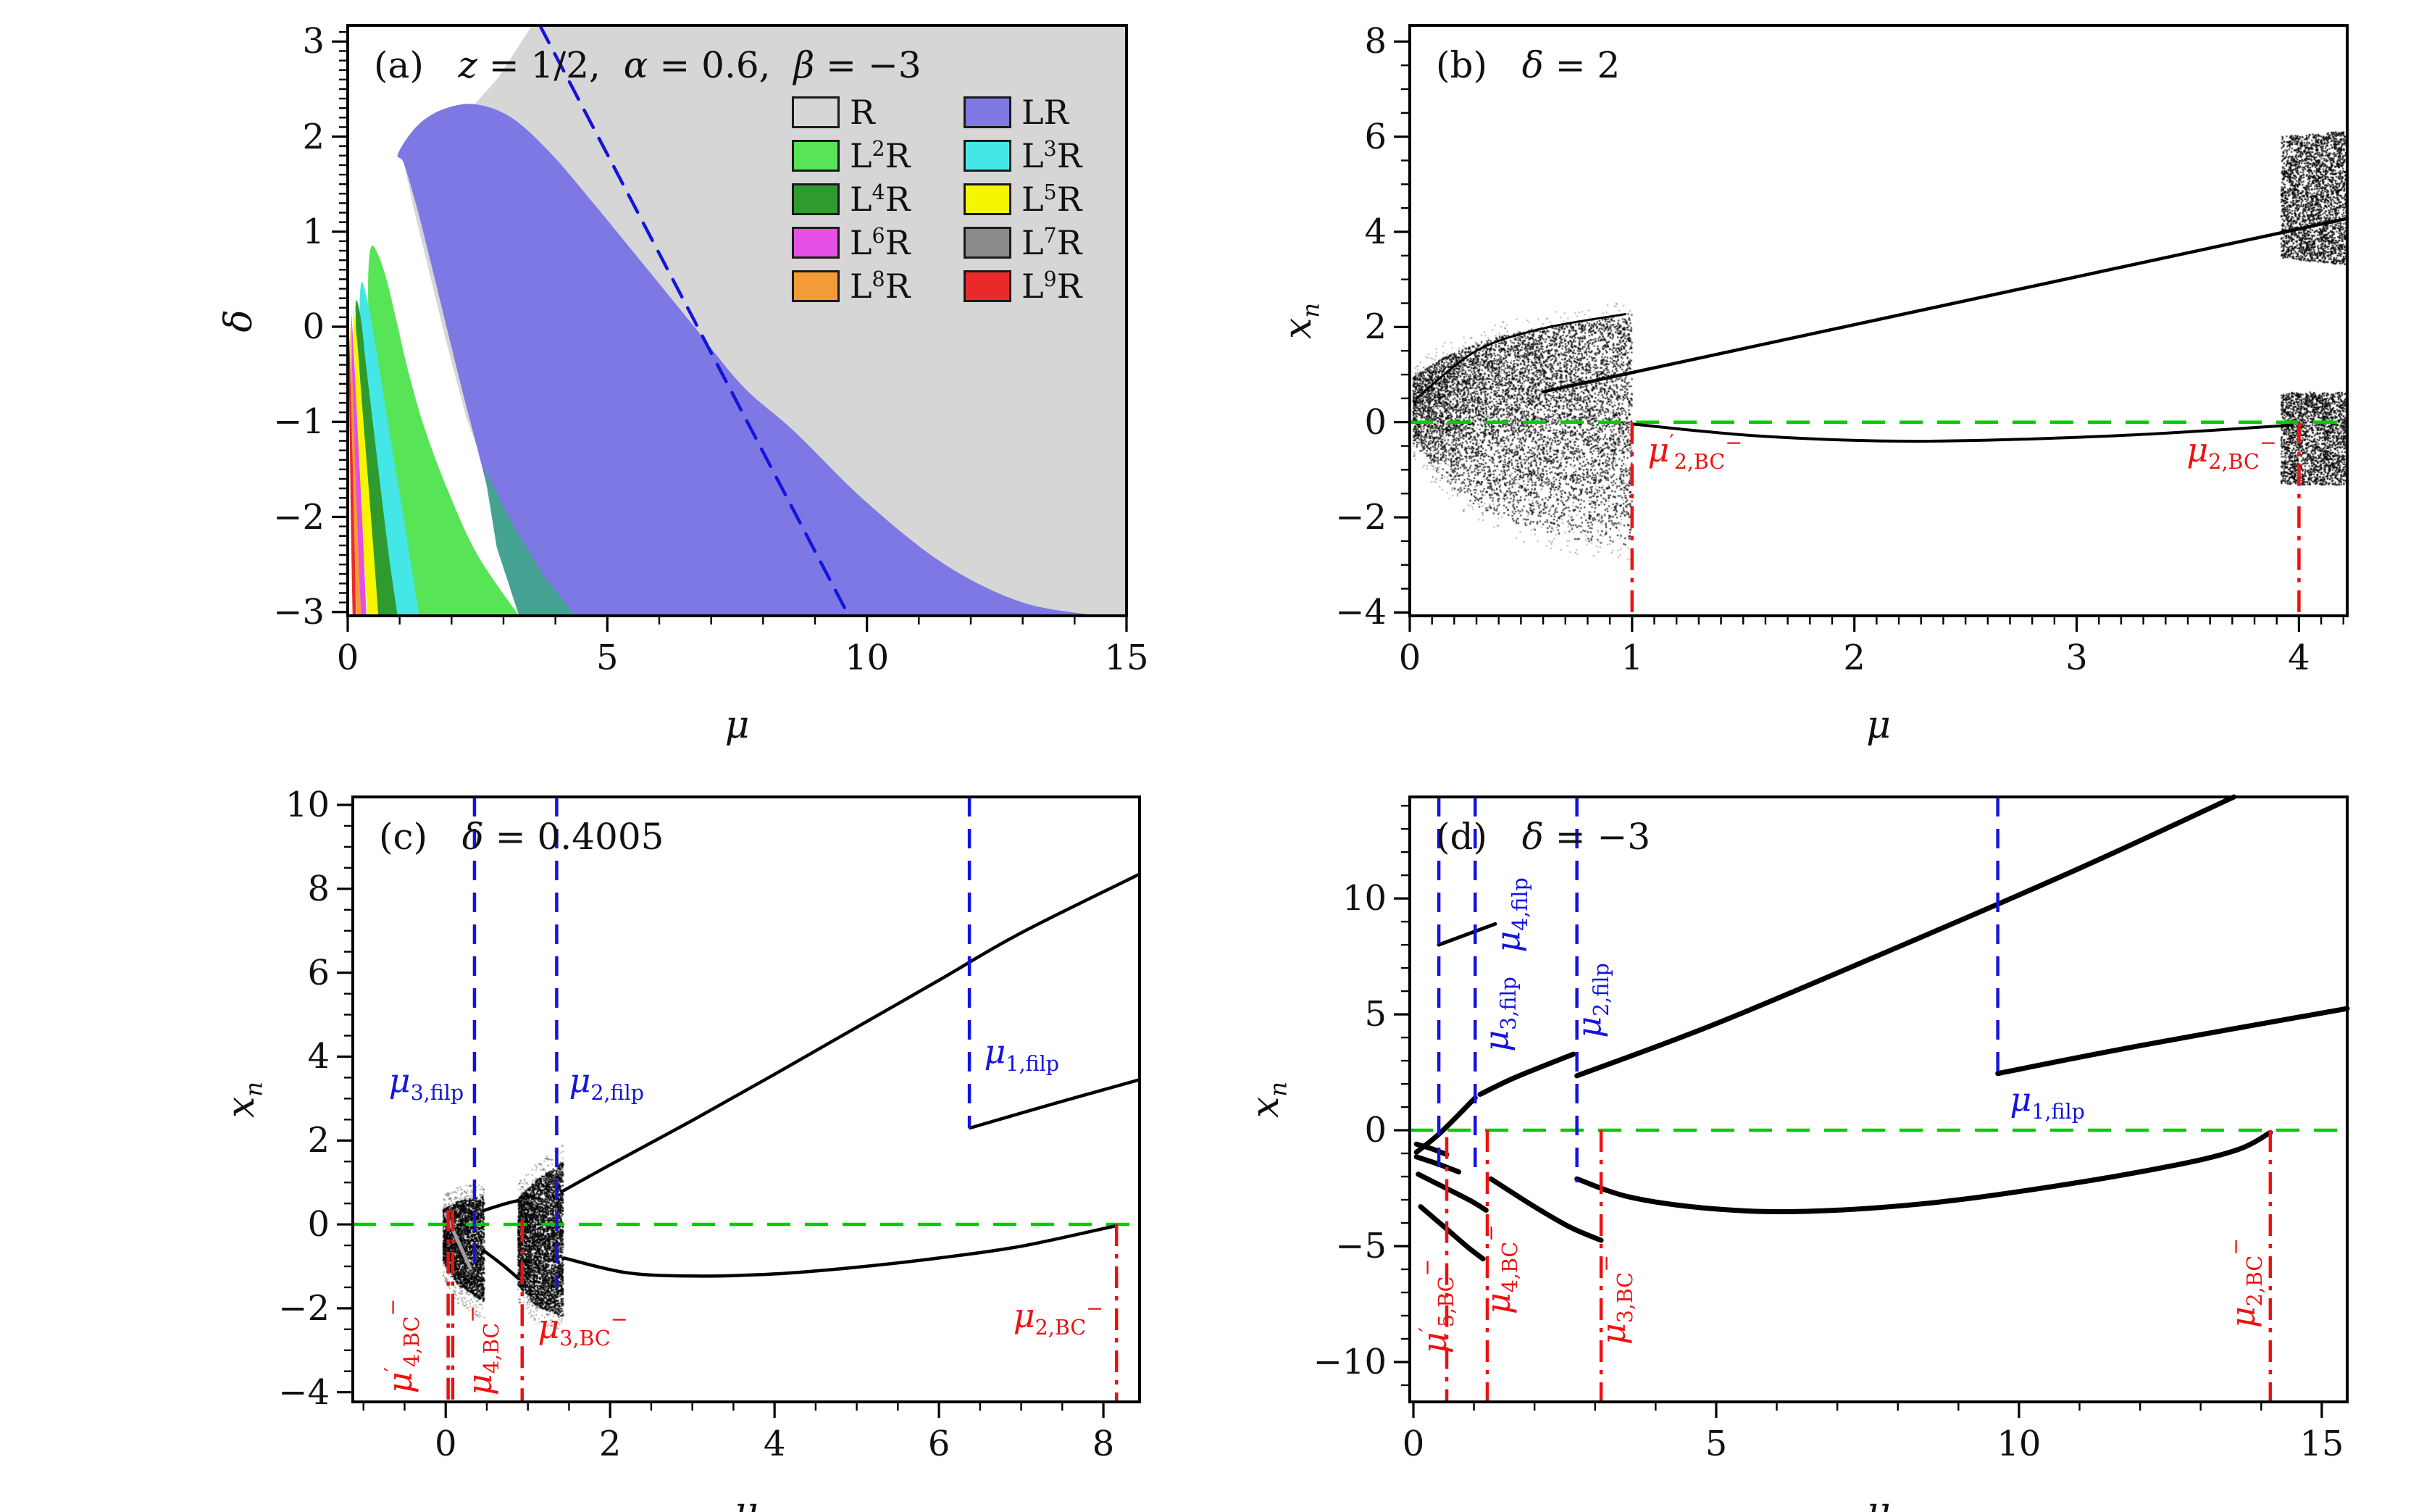 Image resolution: width=2424 pixels, height=1512 pixels. I want to click on panel-a-ticks, so click(730, 331).